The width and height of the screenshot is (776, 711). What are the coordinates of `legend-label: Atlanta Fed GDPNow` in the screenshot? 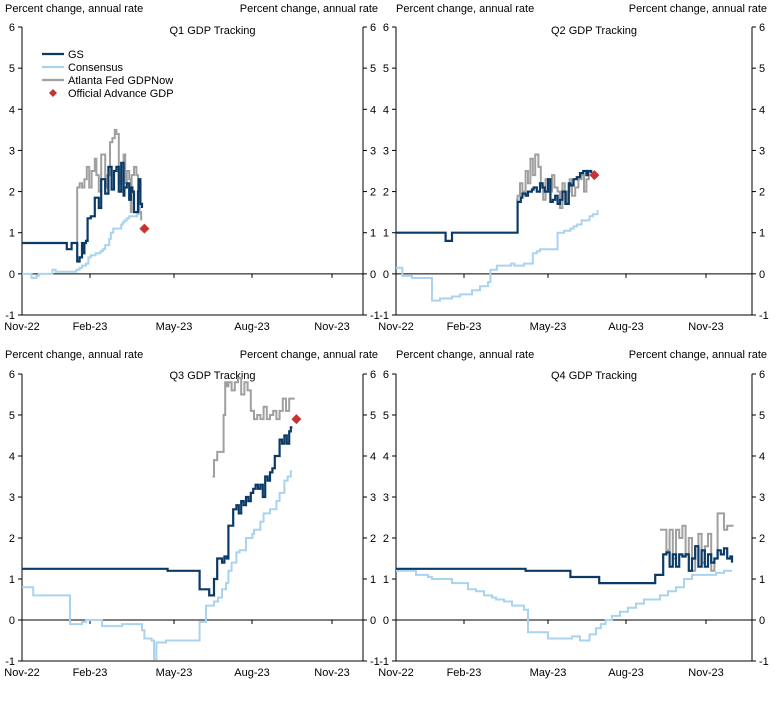 It's located at (120, 81).